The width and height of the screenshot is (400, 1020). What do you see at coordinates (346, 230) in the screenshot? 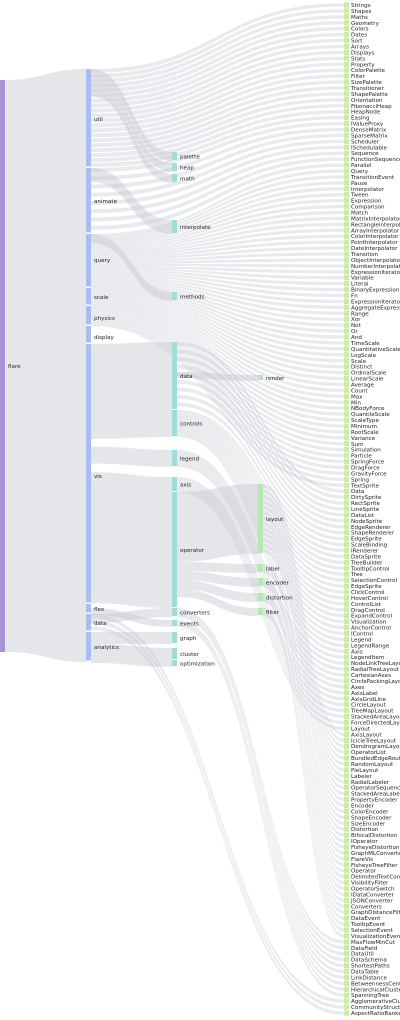
I see `node-arrayinterpolator-leaf` at bounding box center [346, 230].